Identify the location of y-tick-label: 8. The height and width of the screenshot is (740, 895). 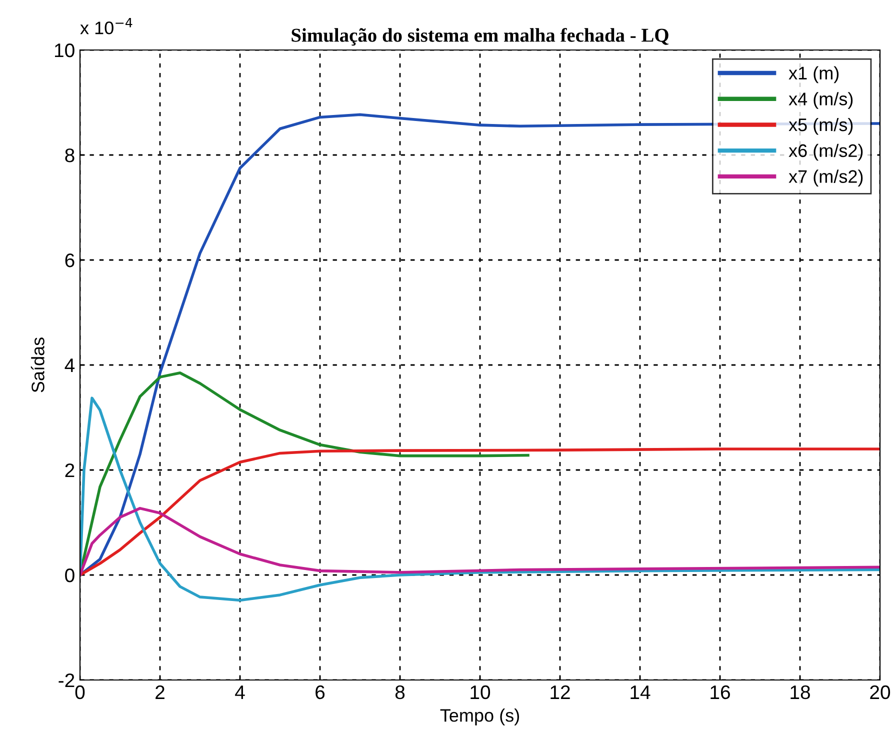
(69, 155).